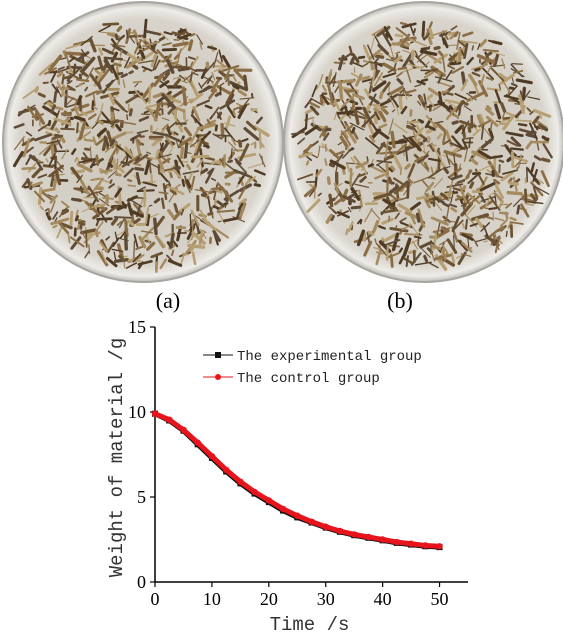  Describe the element at coordinates (400, 300) in the screenshot. I see `panel-label: (b)` at that location.